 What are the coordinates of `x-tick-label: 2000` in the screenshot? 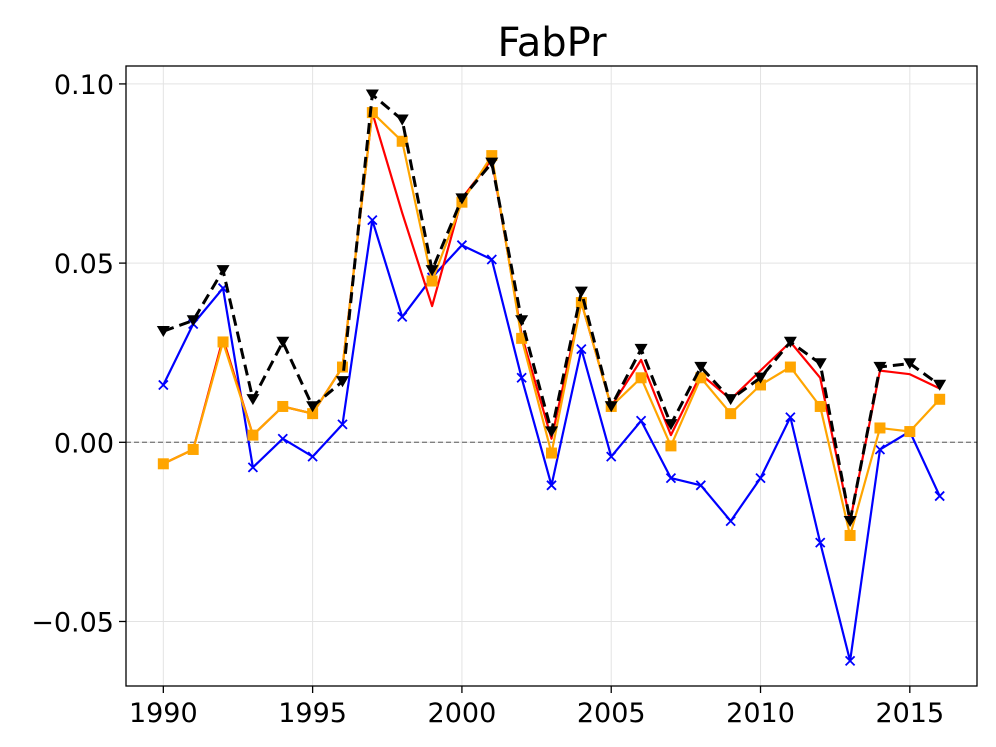 It's located at (462, 713).